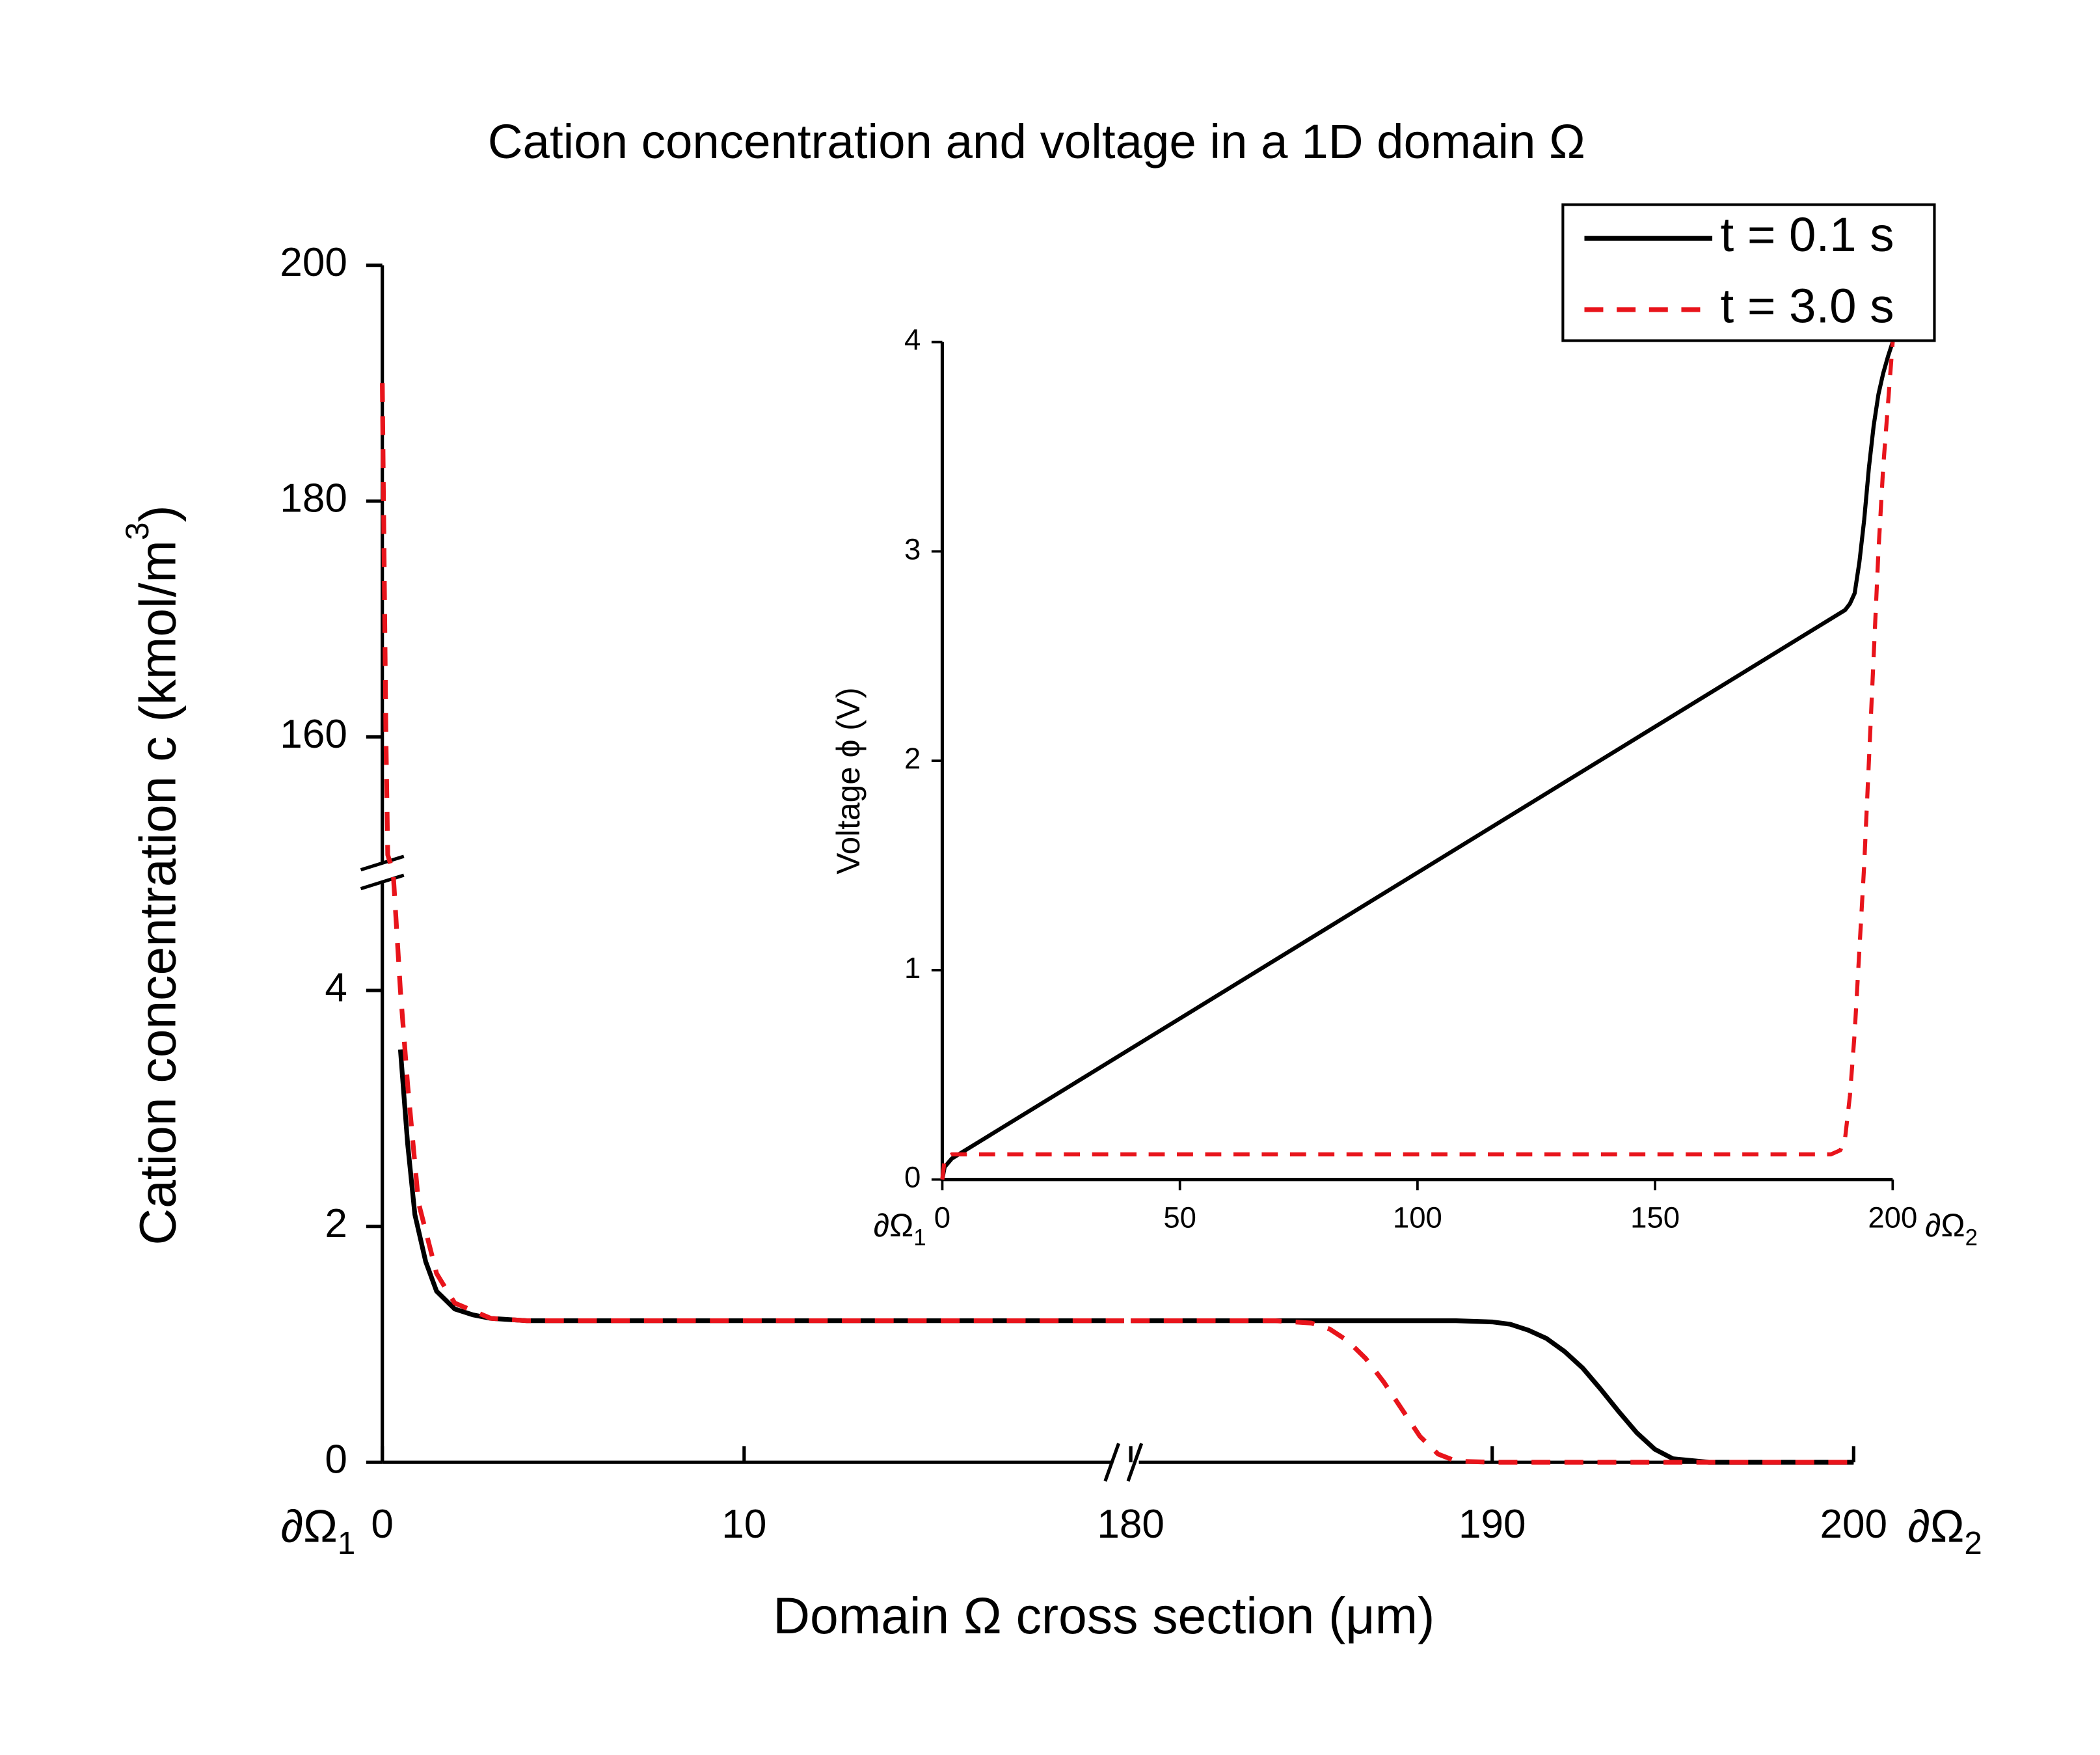 The height and width of the screenshot is (1755, 2100). I want to click on legend-label: t = 0.1 s, so click(1807, 235).